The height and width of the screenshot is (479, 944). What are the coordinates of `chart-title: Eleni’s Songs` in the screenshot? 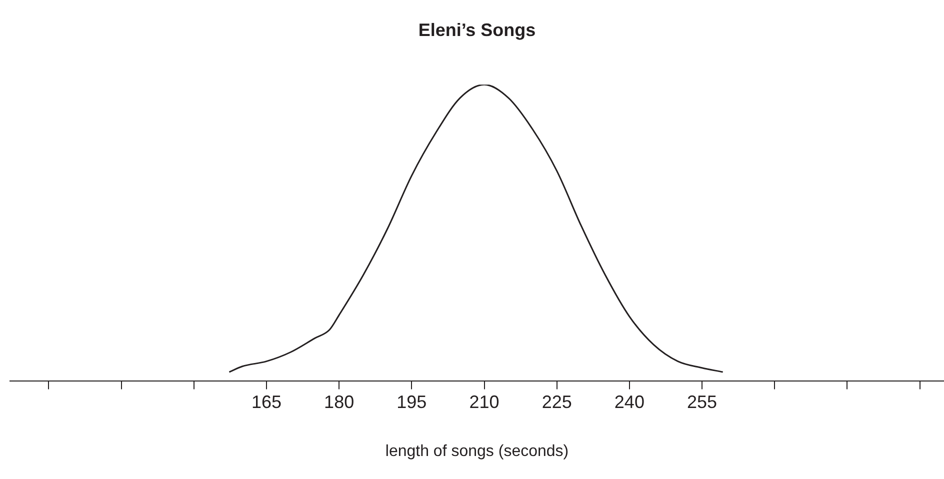 It's located at (477, 30).